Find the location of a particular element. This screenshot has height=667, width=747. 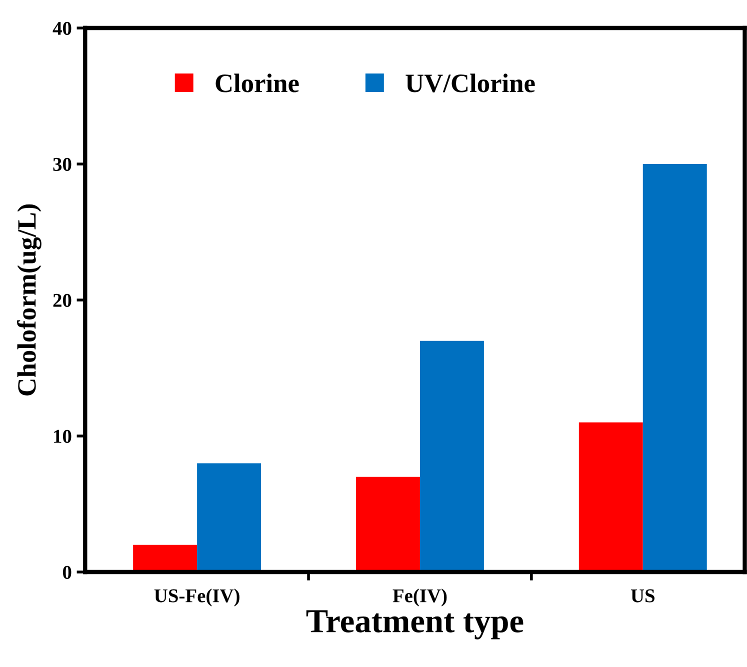

y-axis-title: Choloform(ug/L) is located at coordinates (29, 300).